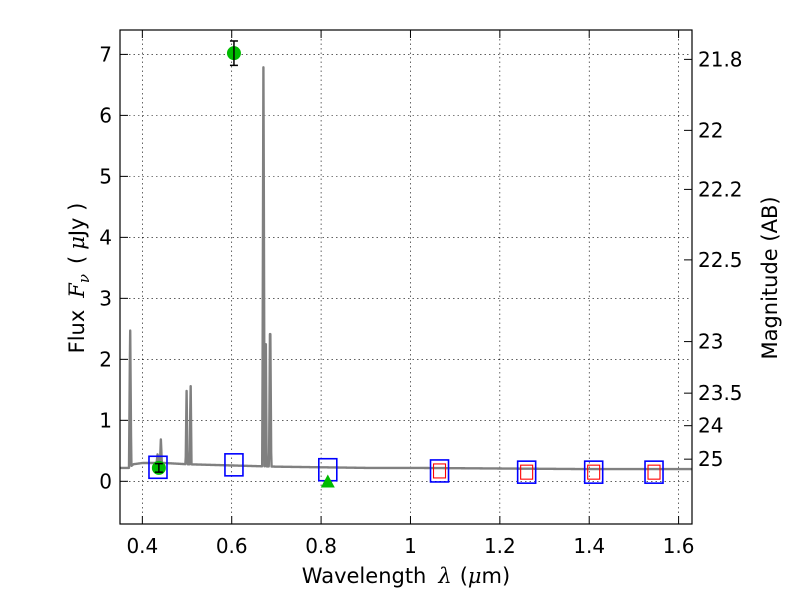 The image size is (800, 600). I want to click on x-axis-title: Wavelength λ (μm), so click(406, 576).